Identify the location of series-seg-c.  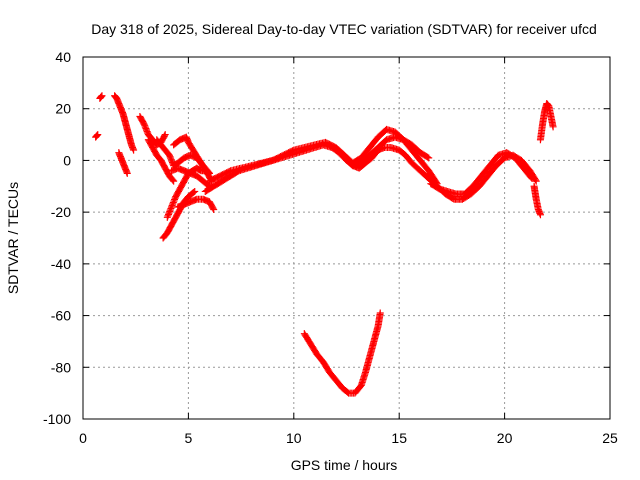
(124, 123).